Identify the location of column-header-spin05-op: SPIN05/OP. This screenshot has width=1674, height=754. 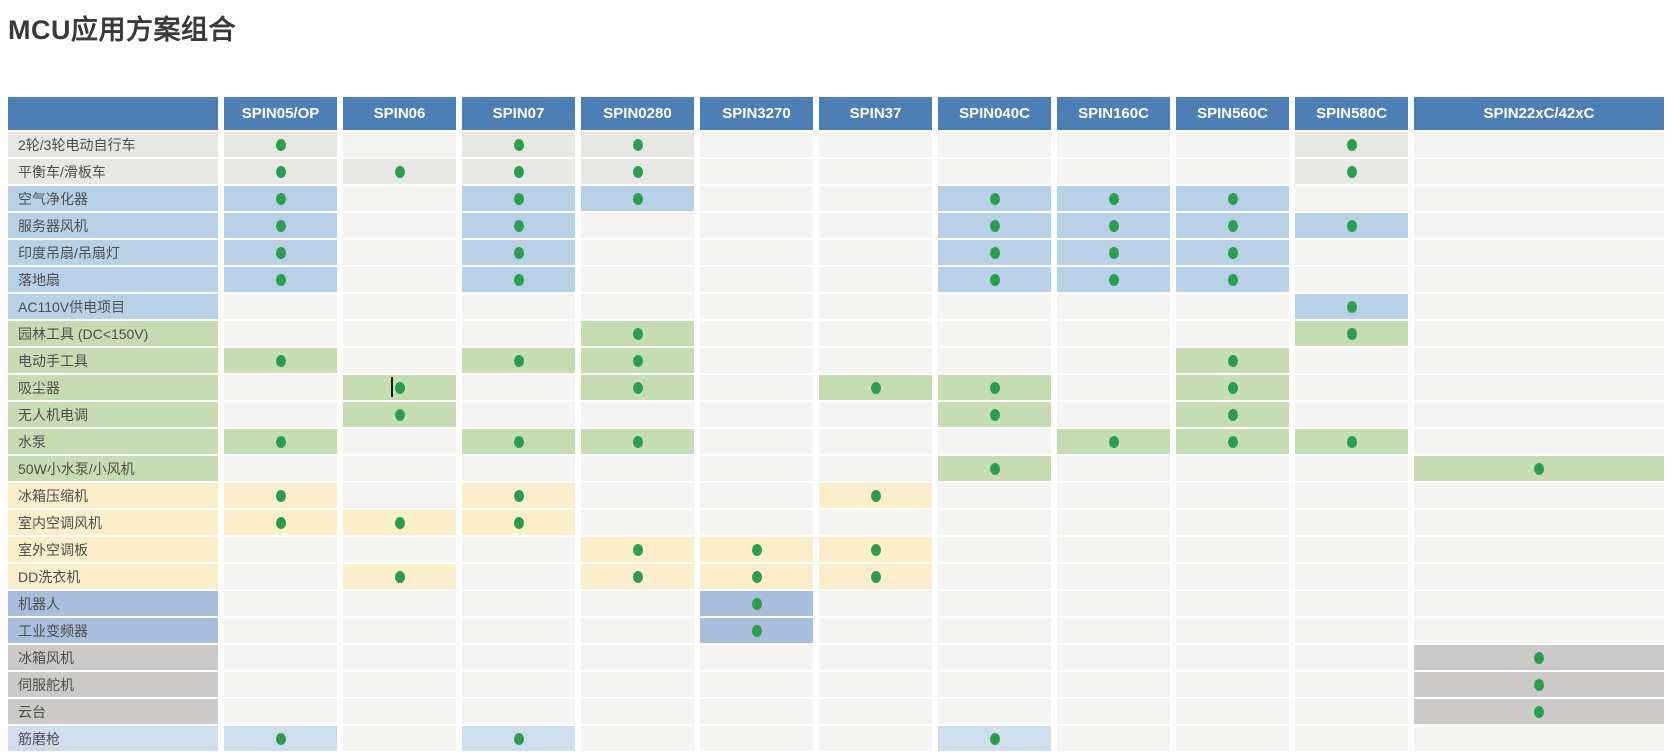
(280, 113).